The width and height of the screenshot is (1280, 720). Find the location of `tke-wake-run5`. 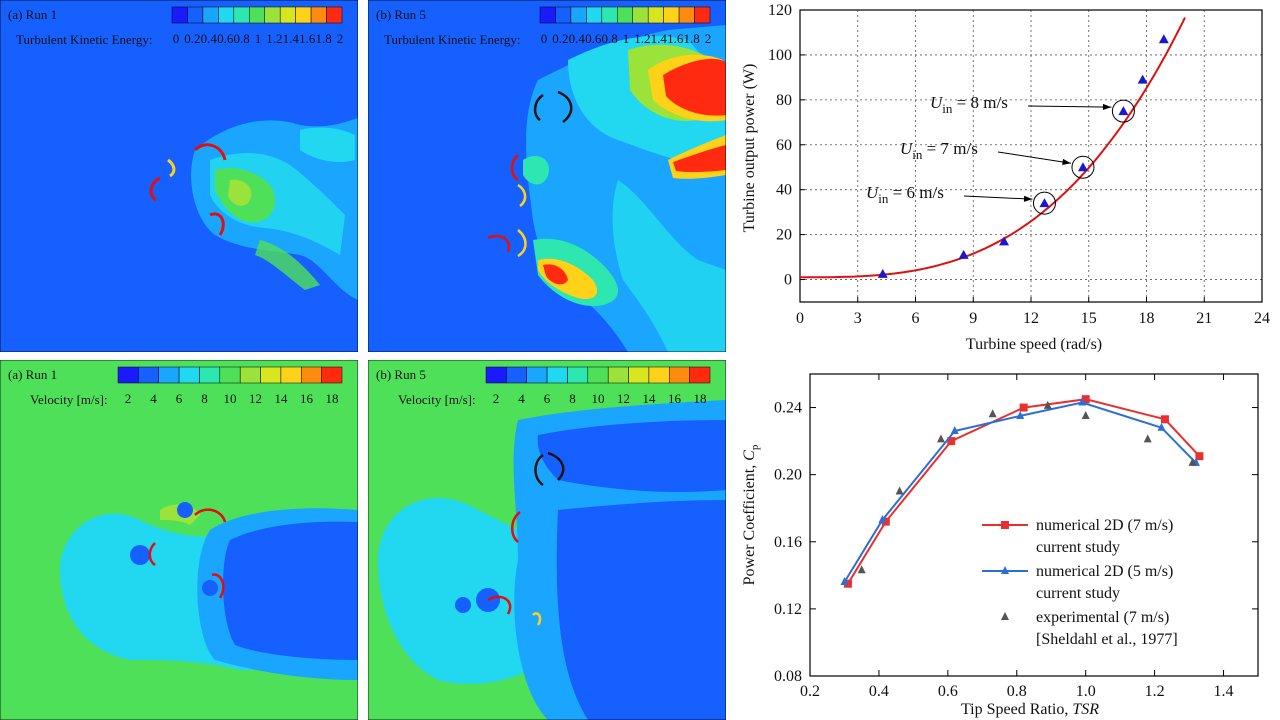

tke-wake-run5 is located at coordinates (624, 188).